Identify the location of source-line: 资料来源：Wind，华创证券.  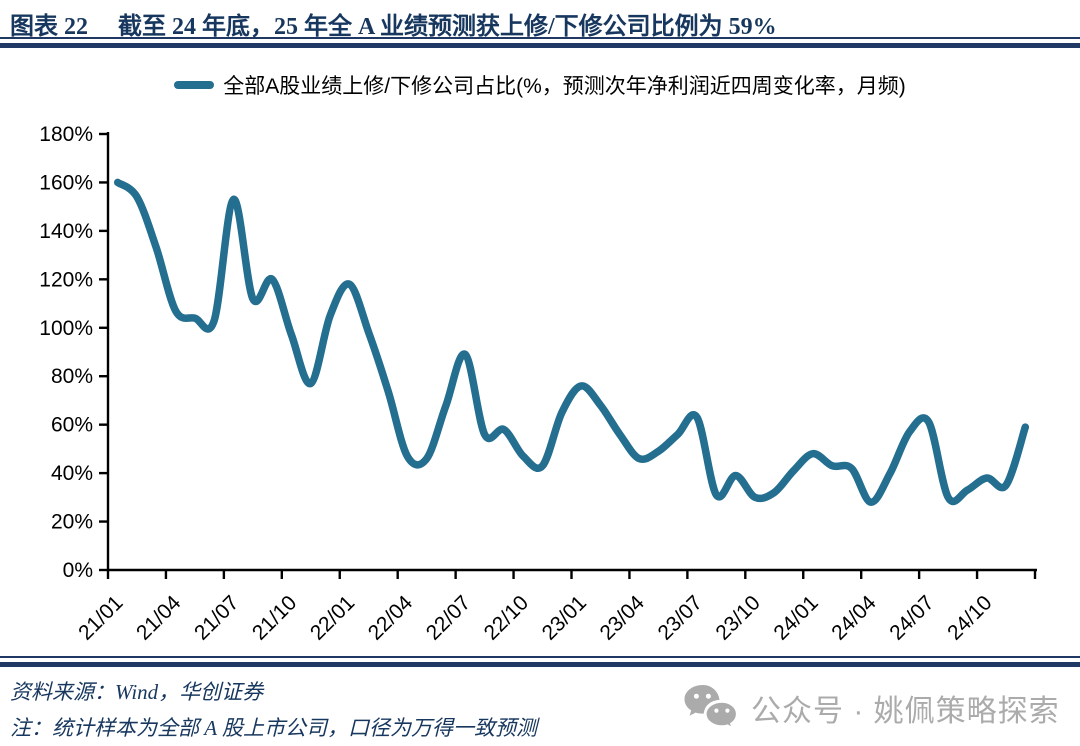
(137, 692).